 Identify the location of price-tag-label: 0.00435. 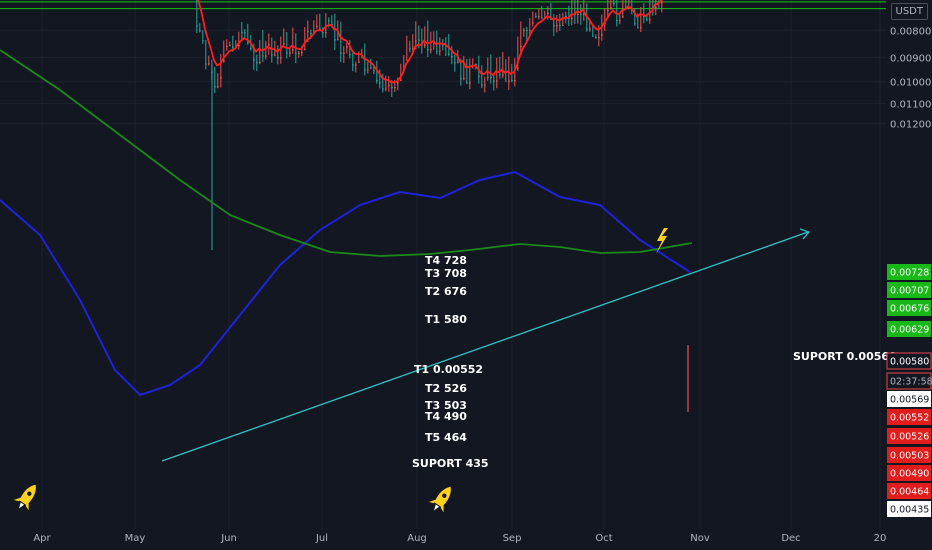
(909, 510).